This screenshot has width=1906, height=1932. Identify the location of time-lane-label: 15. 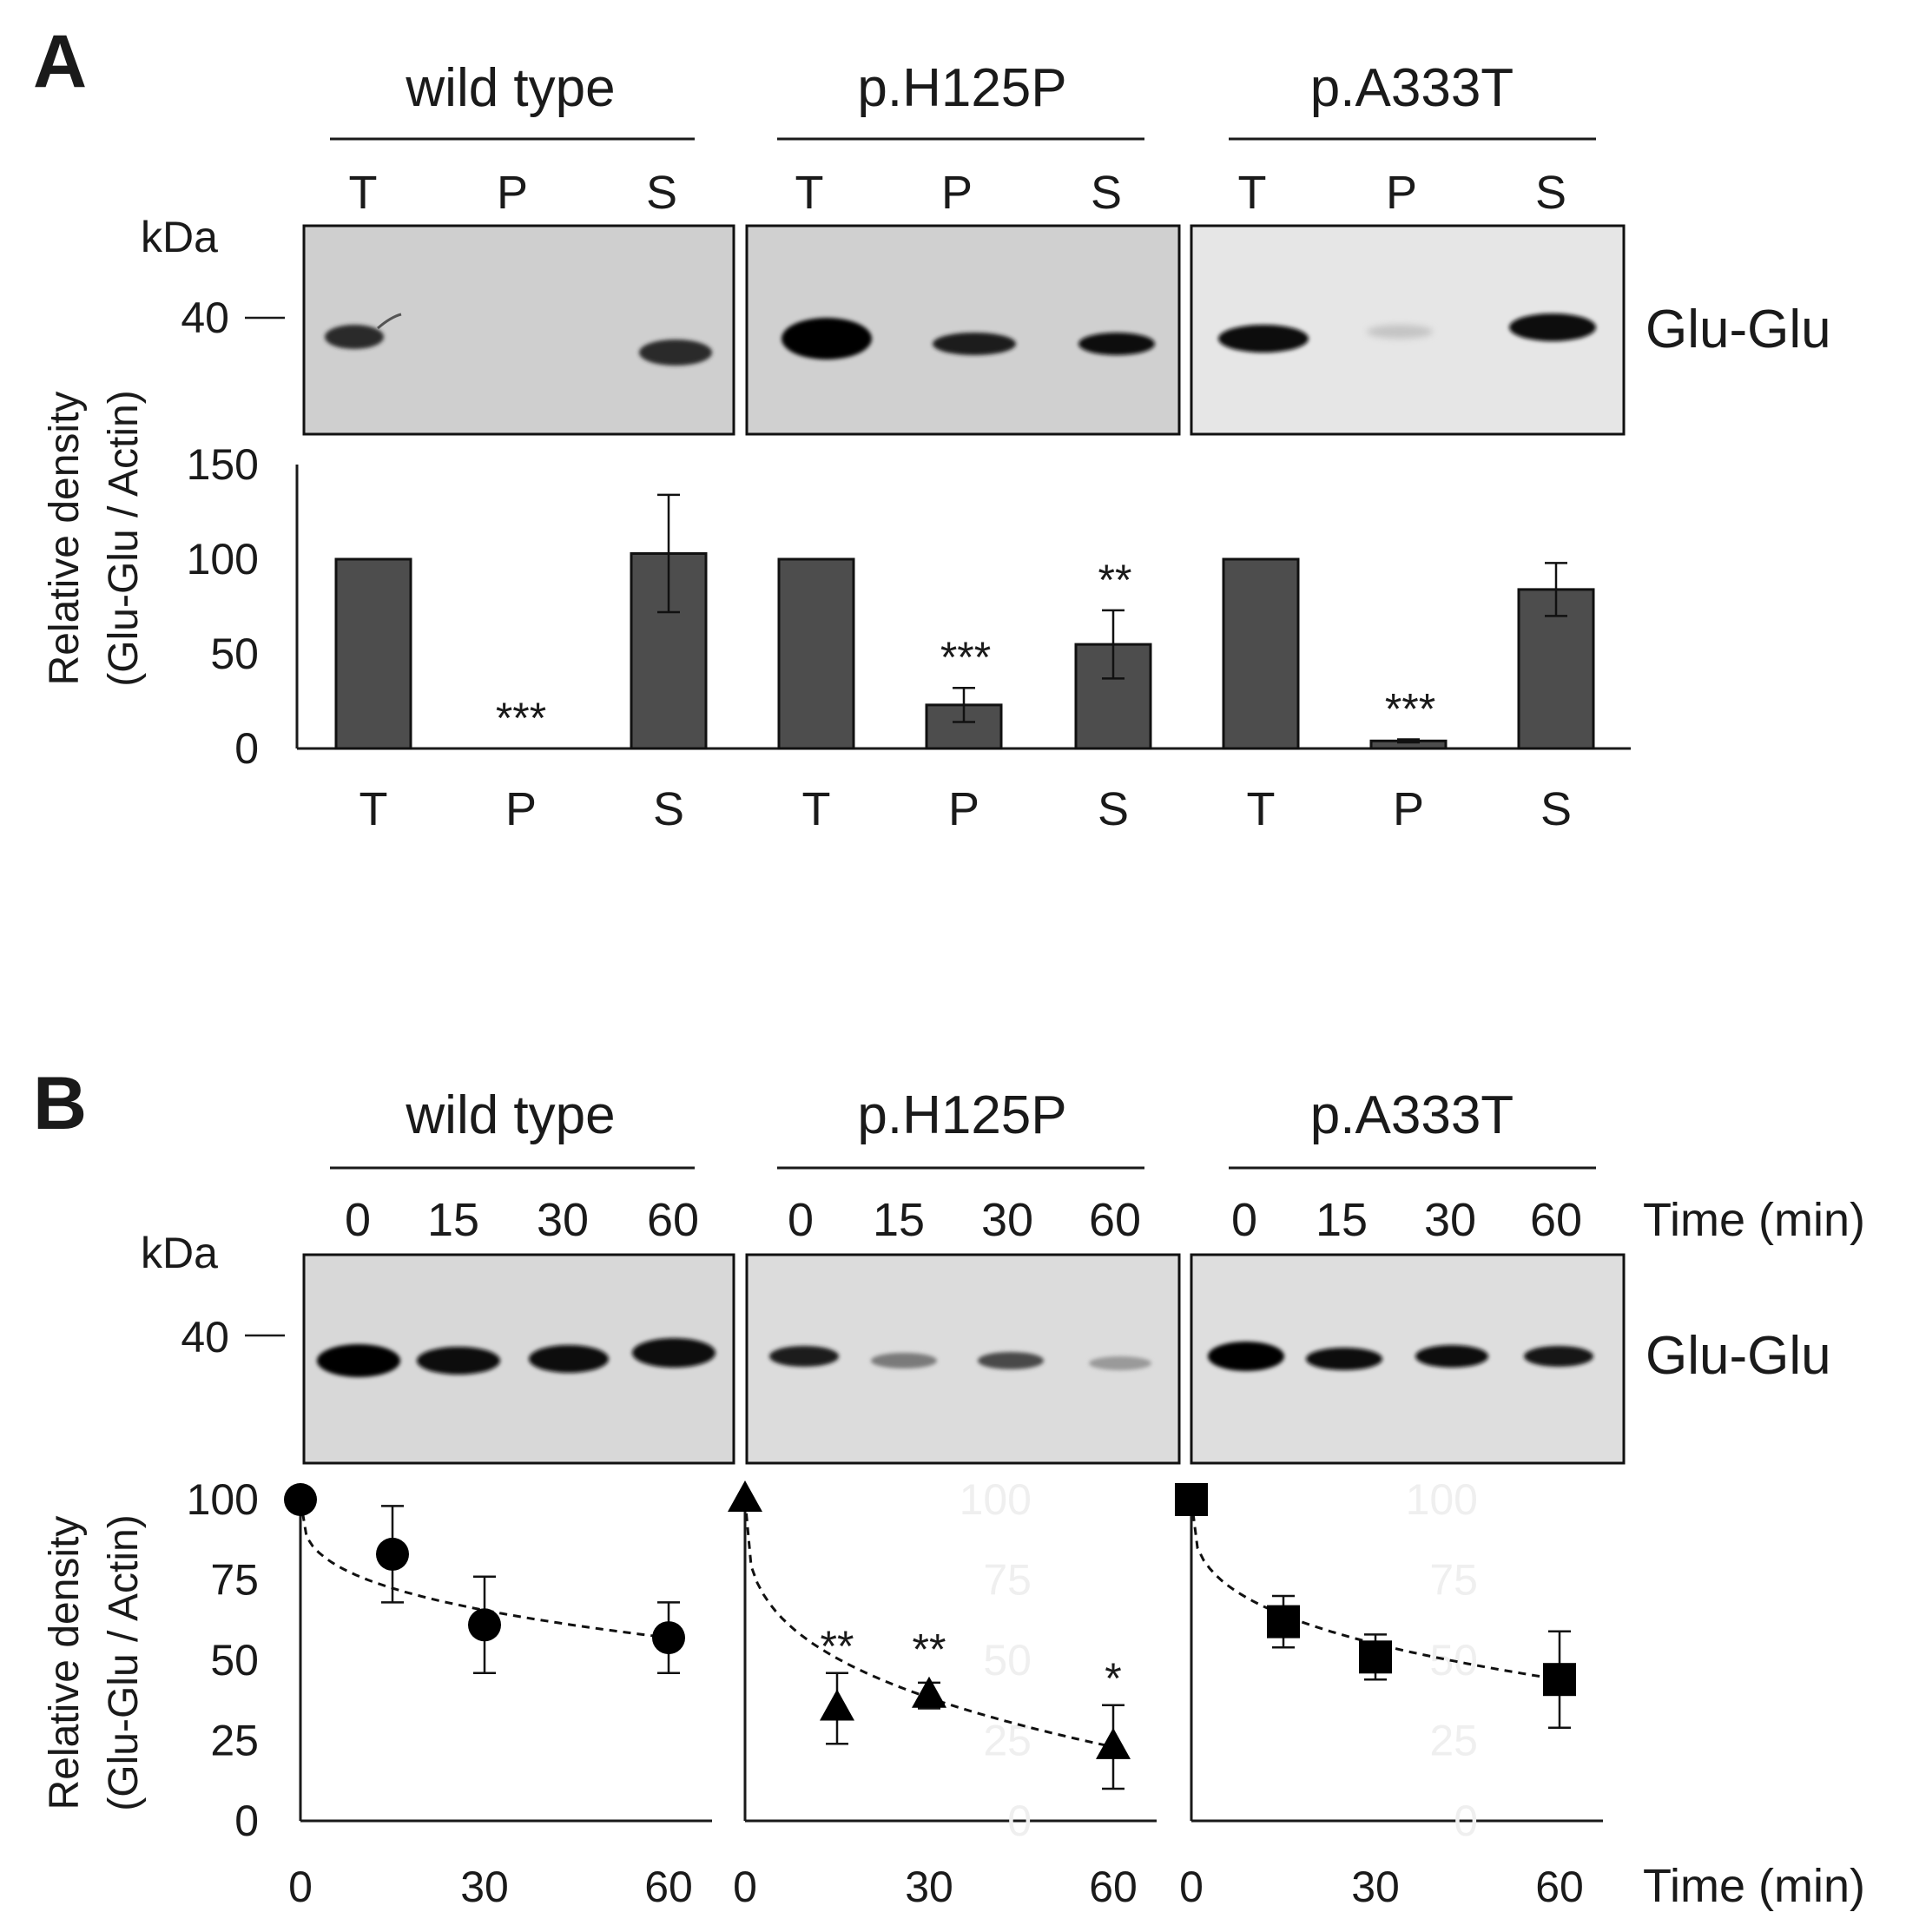
(453, 1220).